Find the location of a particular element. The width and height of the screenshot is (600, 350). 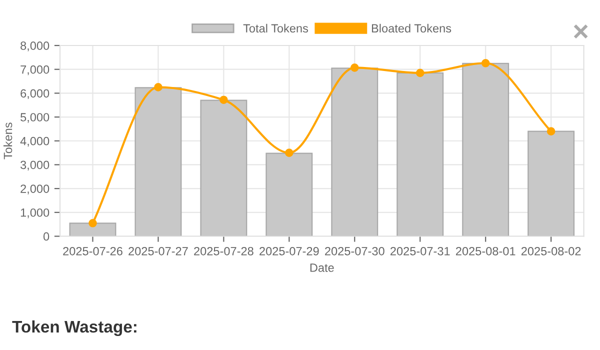

text: Token Wastage: is located at coordinates (74, 328).